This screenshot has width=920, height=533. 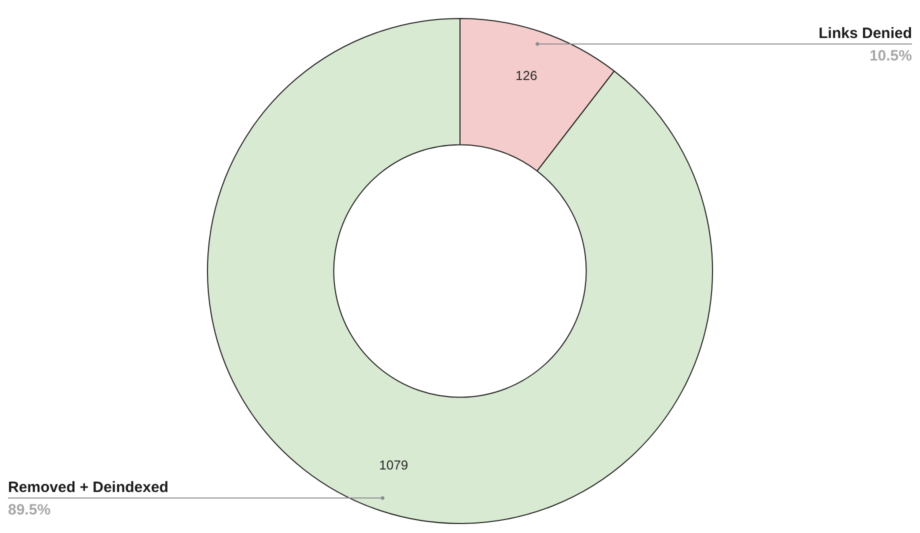 I want to click on text: 10.5%, so click(x=890, y=56).